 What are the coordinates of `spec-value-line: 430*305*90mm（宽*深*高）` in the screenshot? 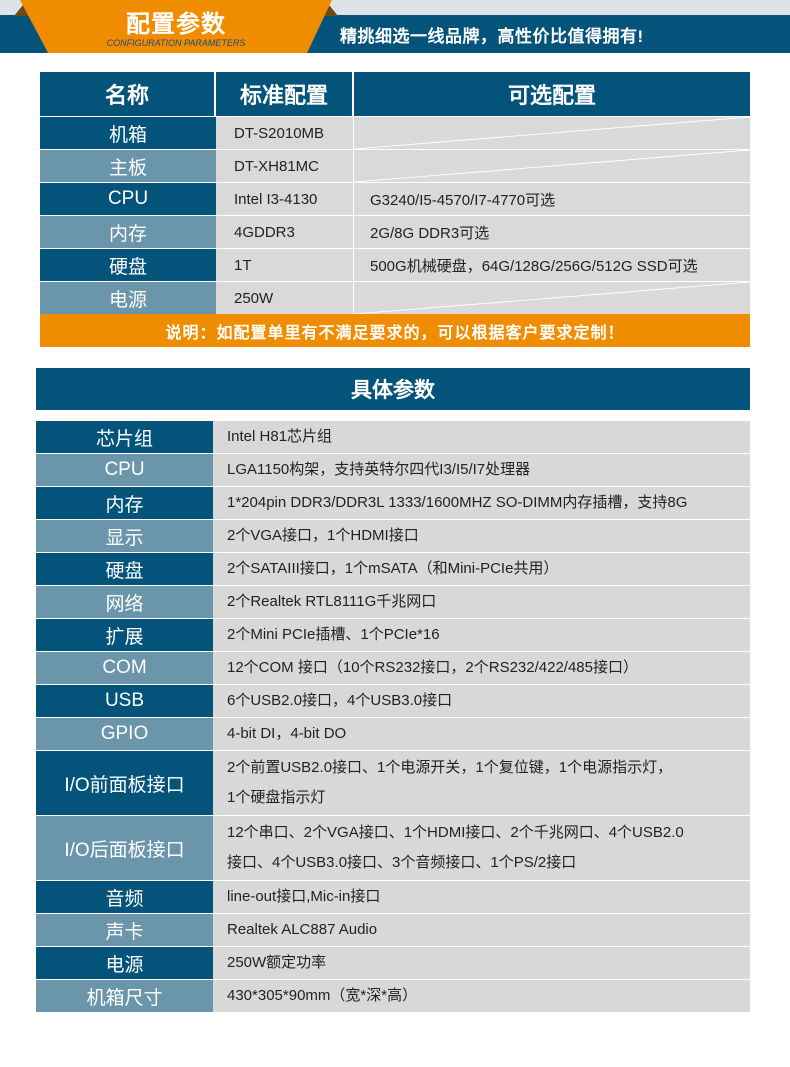 It's located at (322, 995).